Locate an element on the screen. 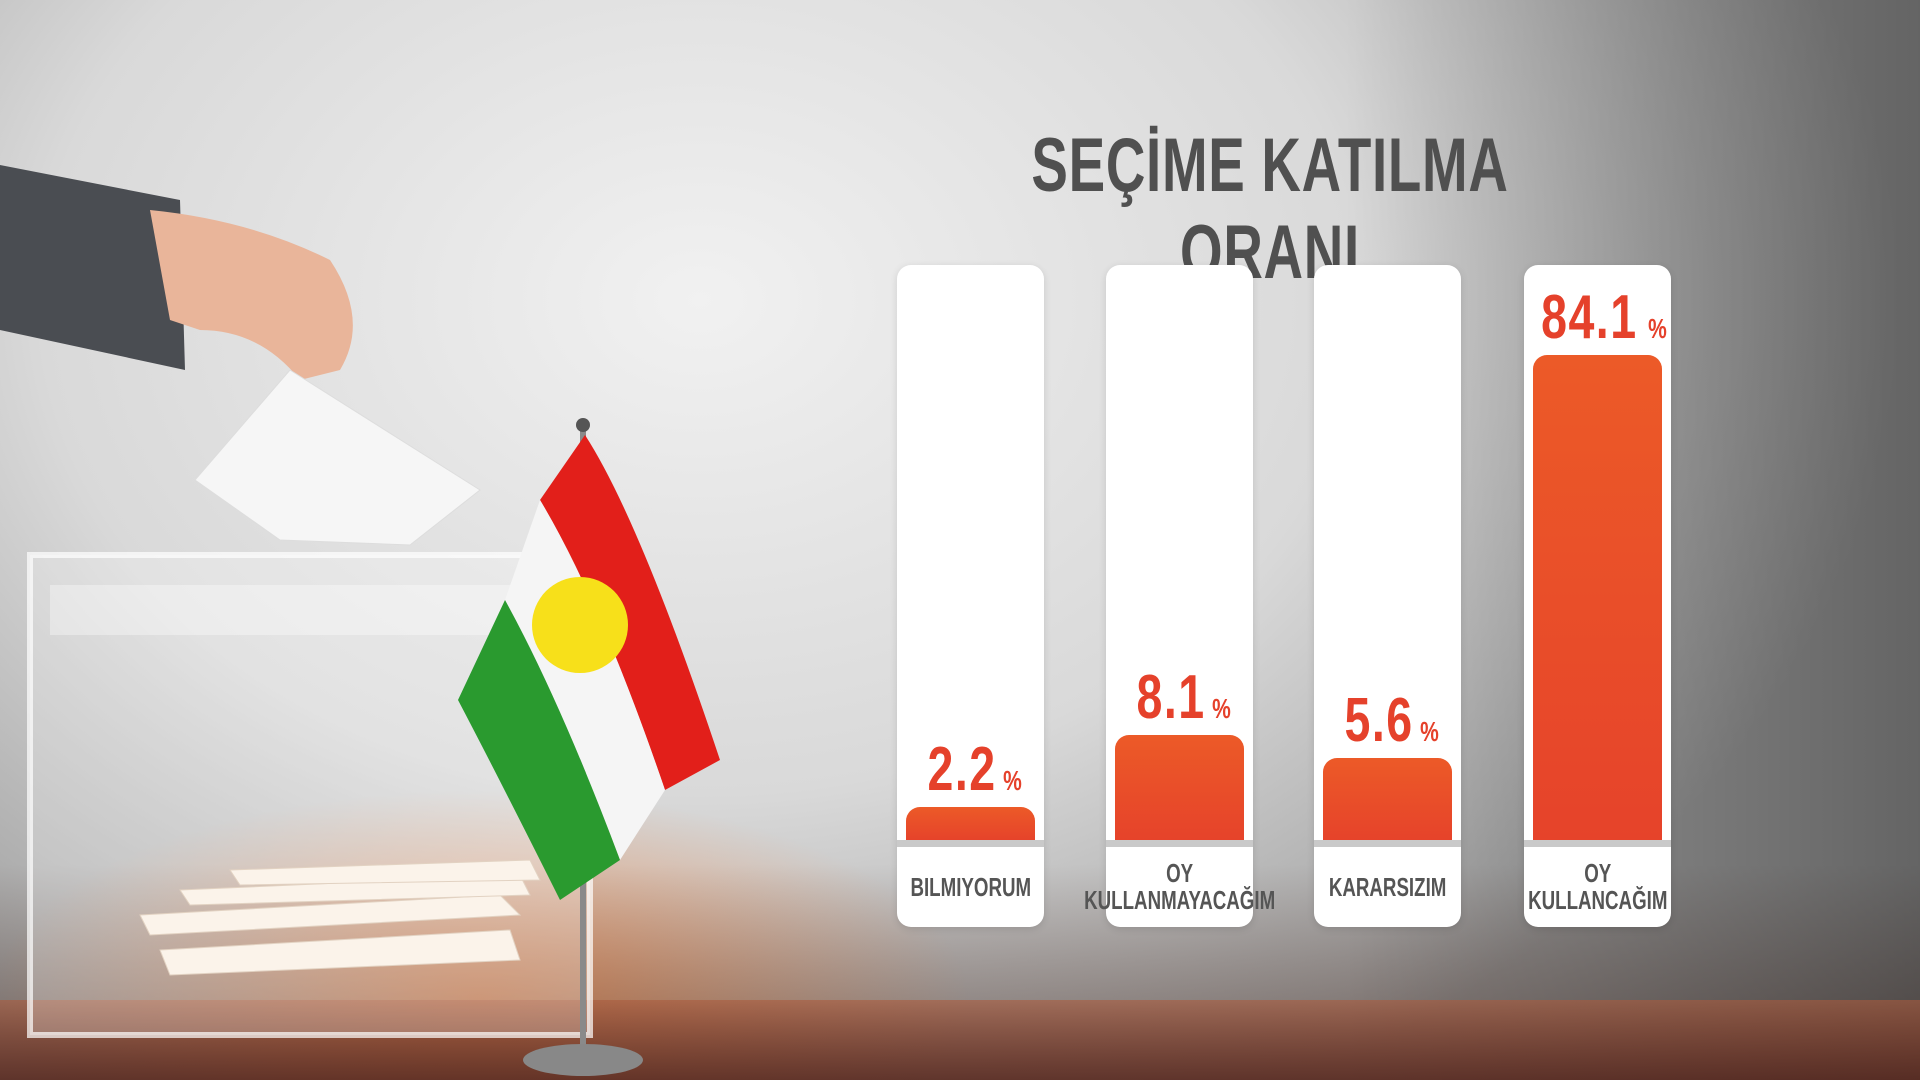 This screenshot has width=1920, height=1080. data-label-value: 5.6 is located at coordinates (1379, 720).